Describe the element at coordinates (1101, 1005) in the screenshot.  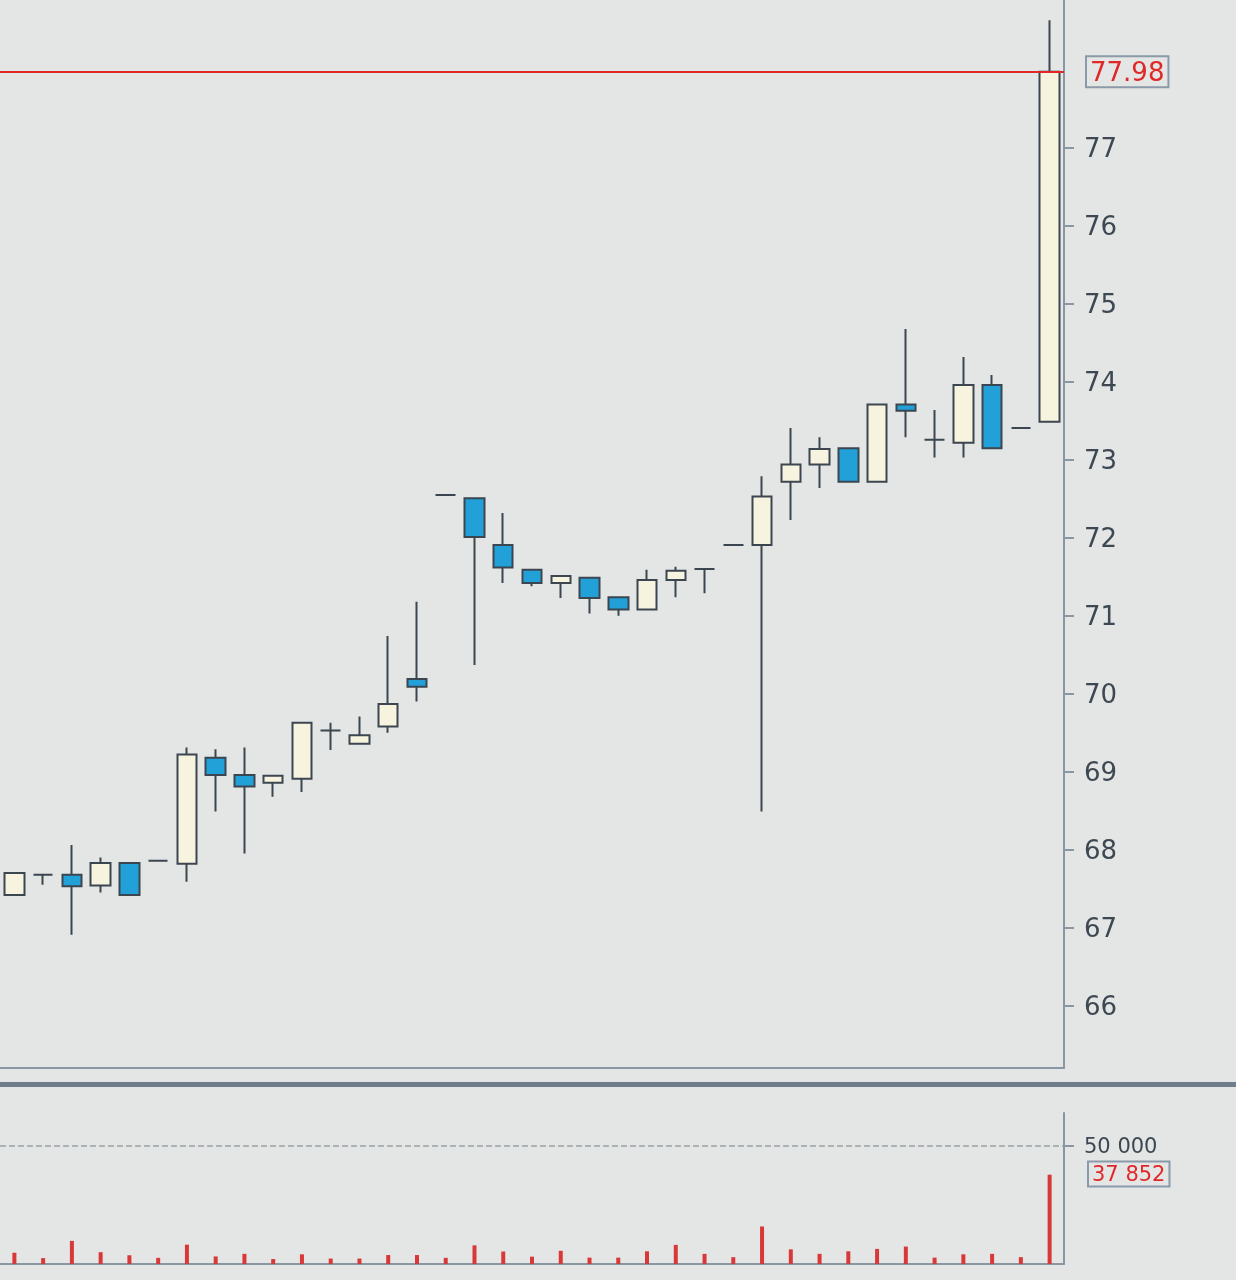
I see `y-tick-label: 66` at that location.